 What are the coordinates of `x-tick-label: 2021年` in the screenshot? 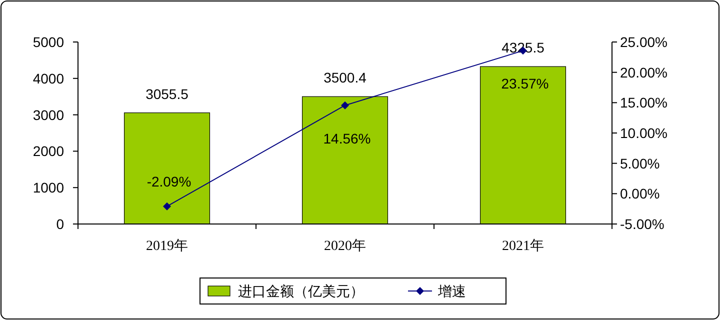 It's located at (523, 246).